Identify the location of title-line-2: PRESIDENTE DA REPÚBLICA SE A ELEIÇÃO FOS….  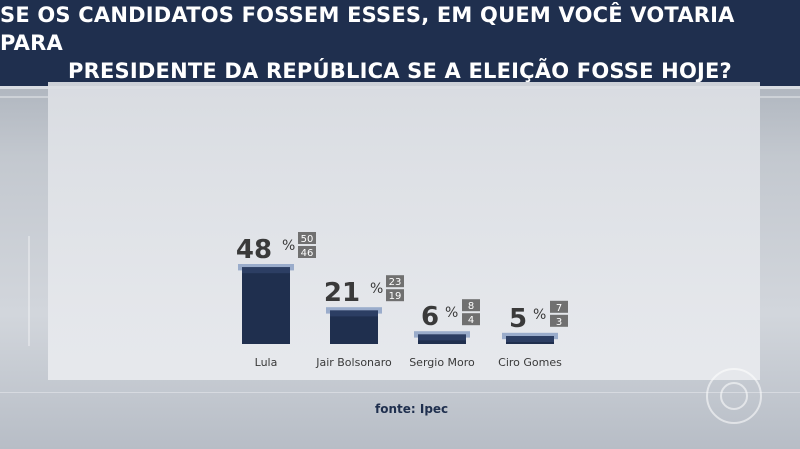
(400, 71).